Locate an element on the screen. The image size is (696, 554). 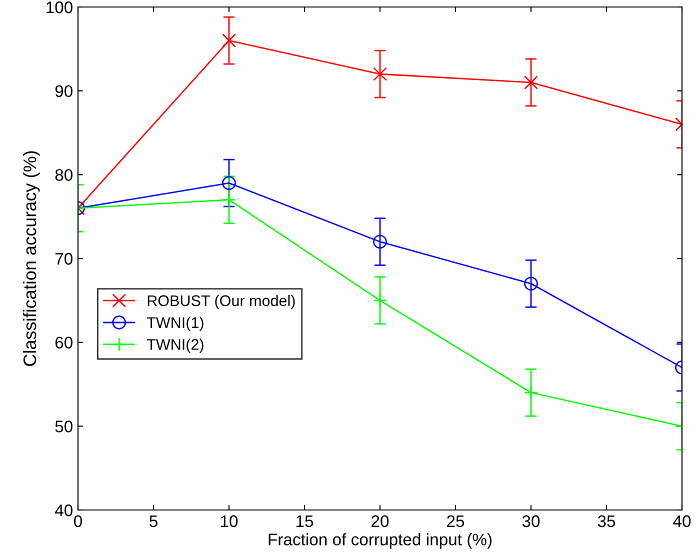
y-tick-label: 60 is located at coordinates (63, 342).